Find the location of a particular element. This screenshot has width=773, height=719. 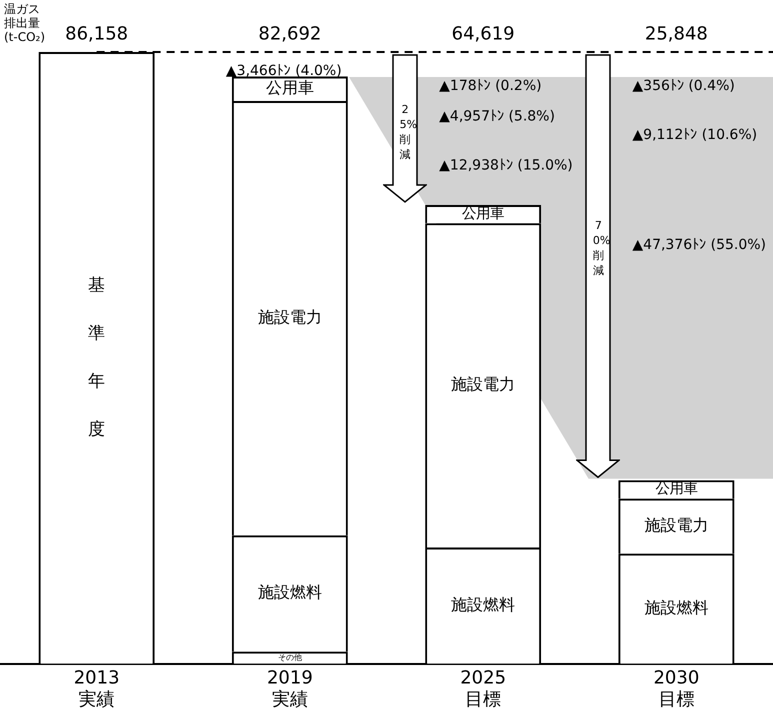

x-tick-label: 2013 実績 is located at coordinates (97, 688).